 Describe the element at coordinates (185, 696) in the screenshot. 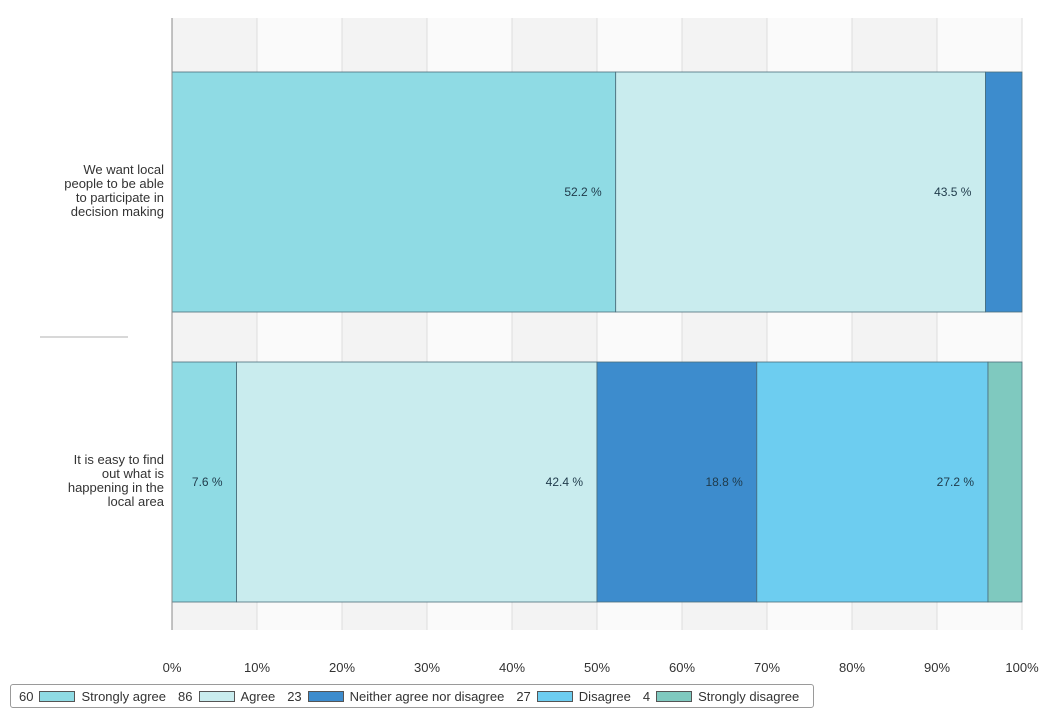

I see `legend-count: 86` at that location.